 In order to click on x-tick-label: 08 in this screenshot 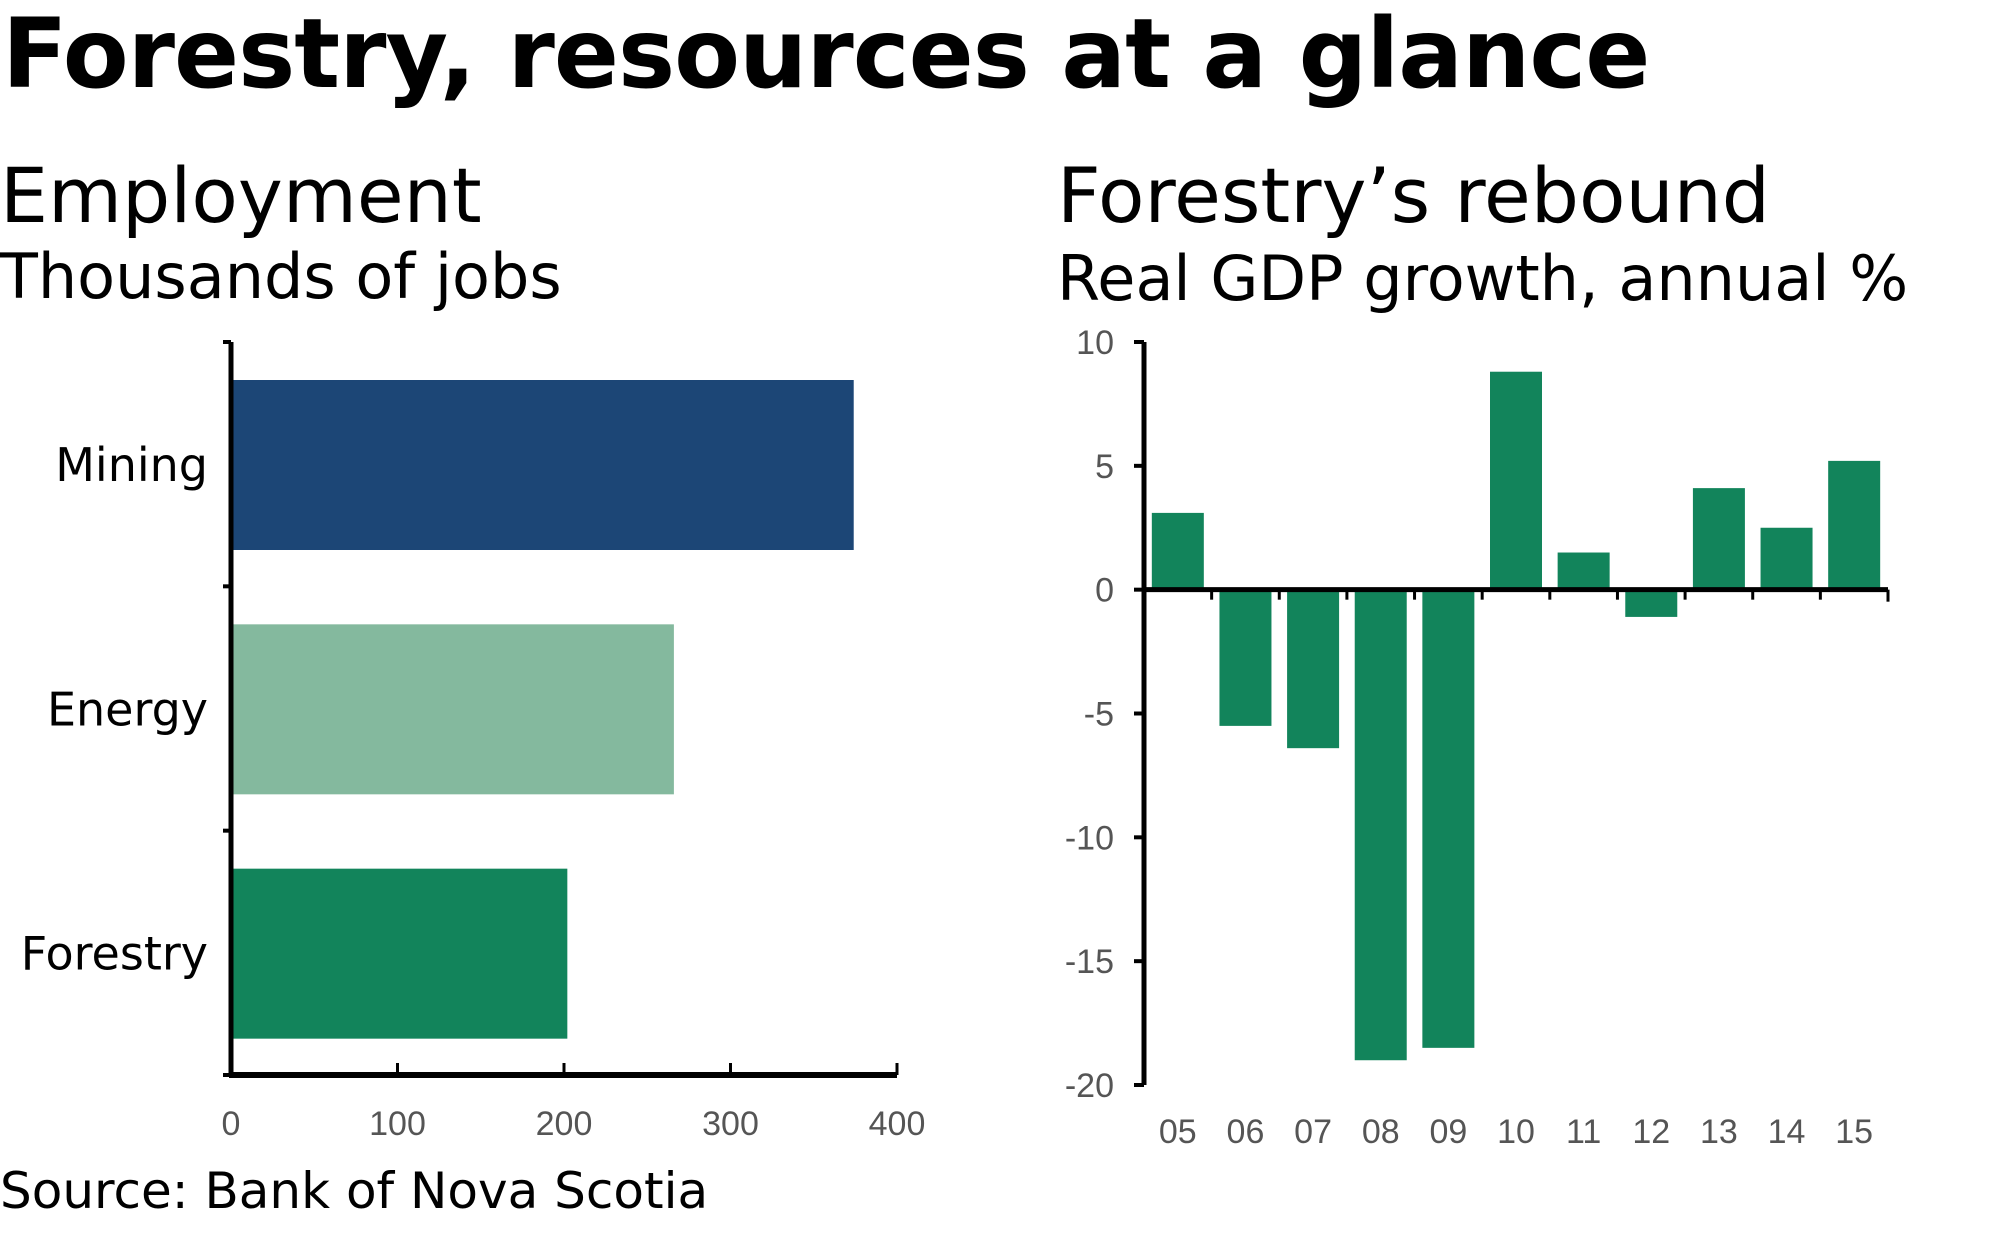, I will do `click(1381, 1132)`.